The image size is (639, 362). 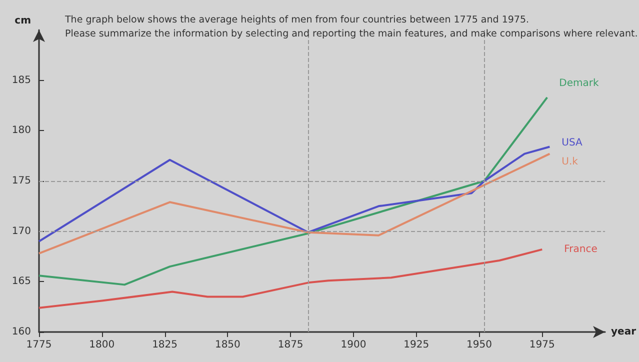 I want to click on y-axis-title: cm, so click(x=22, y=21).